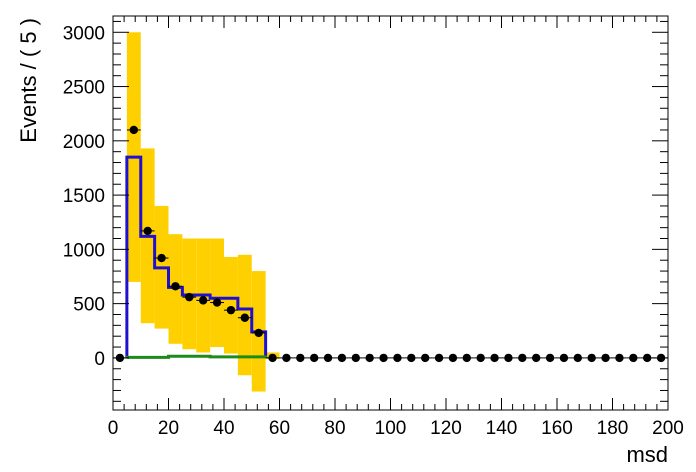  I want to click on x-tick-label: 160, so click(557, 428).